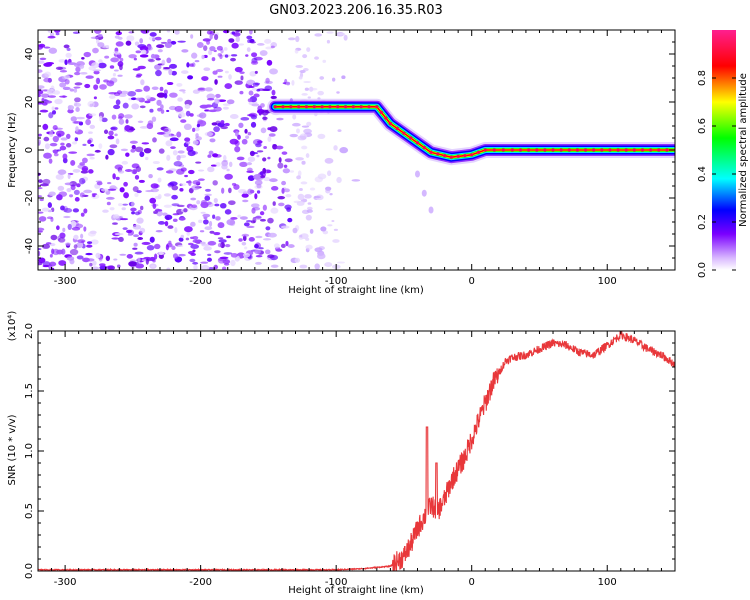 The height and width of the screenshot is (600, 750). Describe the element at coordinates (702, 270) in the screenshot. I see `colorbar-tick-label: 0.0` at that location.